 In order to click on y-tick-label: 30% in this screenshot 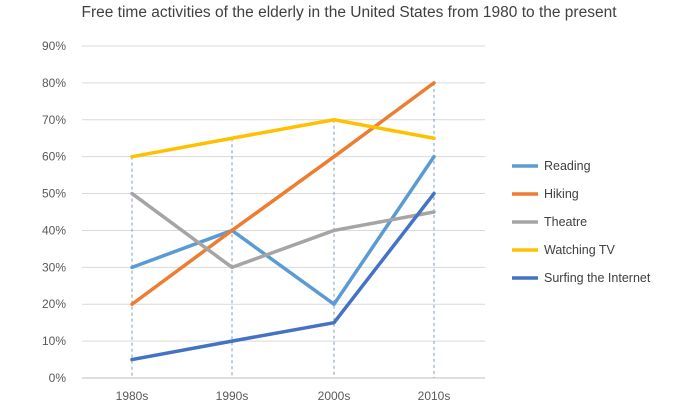, I will do `click(54, 267)`.